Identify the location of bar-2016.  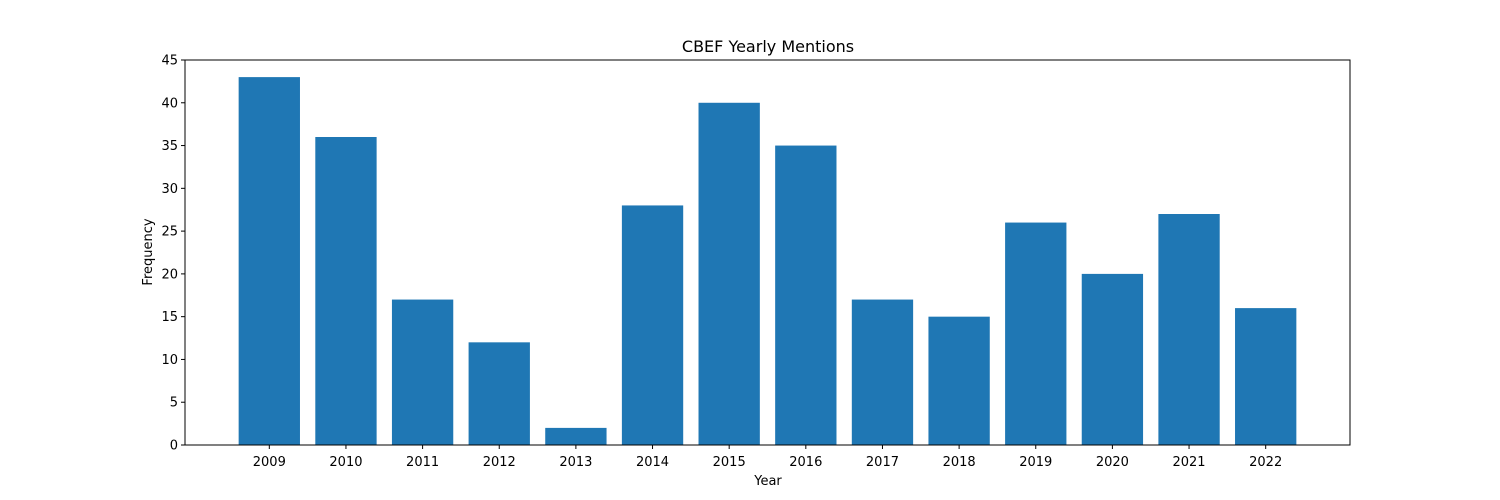
(806, 295).